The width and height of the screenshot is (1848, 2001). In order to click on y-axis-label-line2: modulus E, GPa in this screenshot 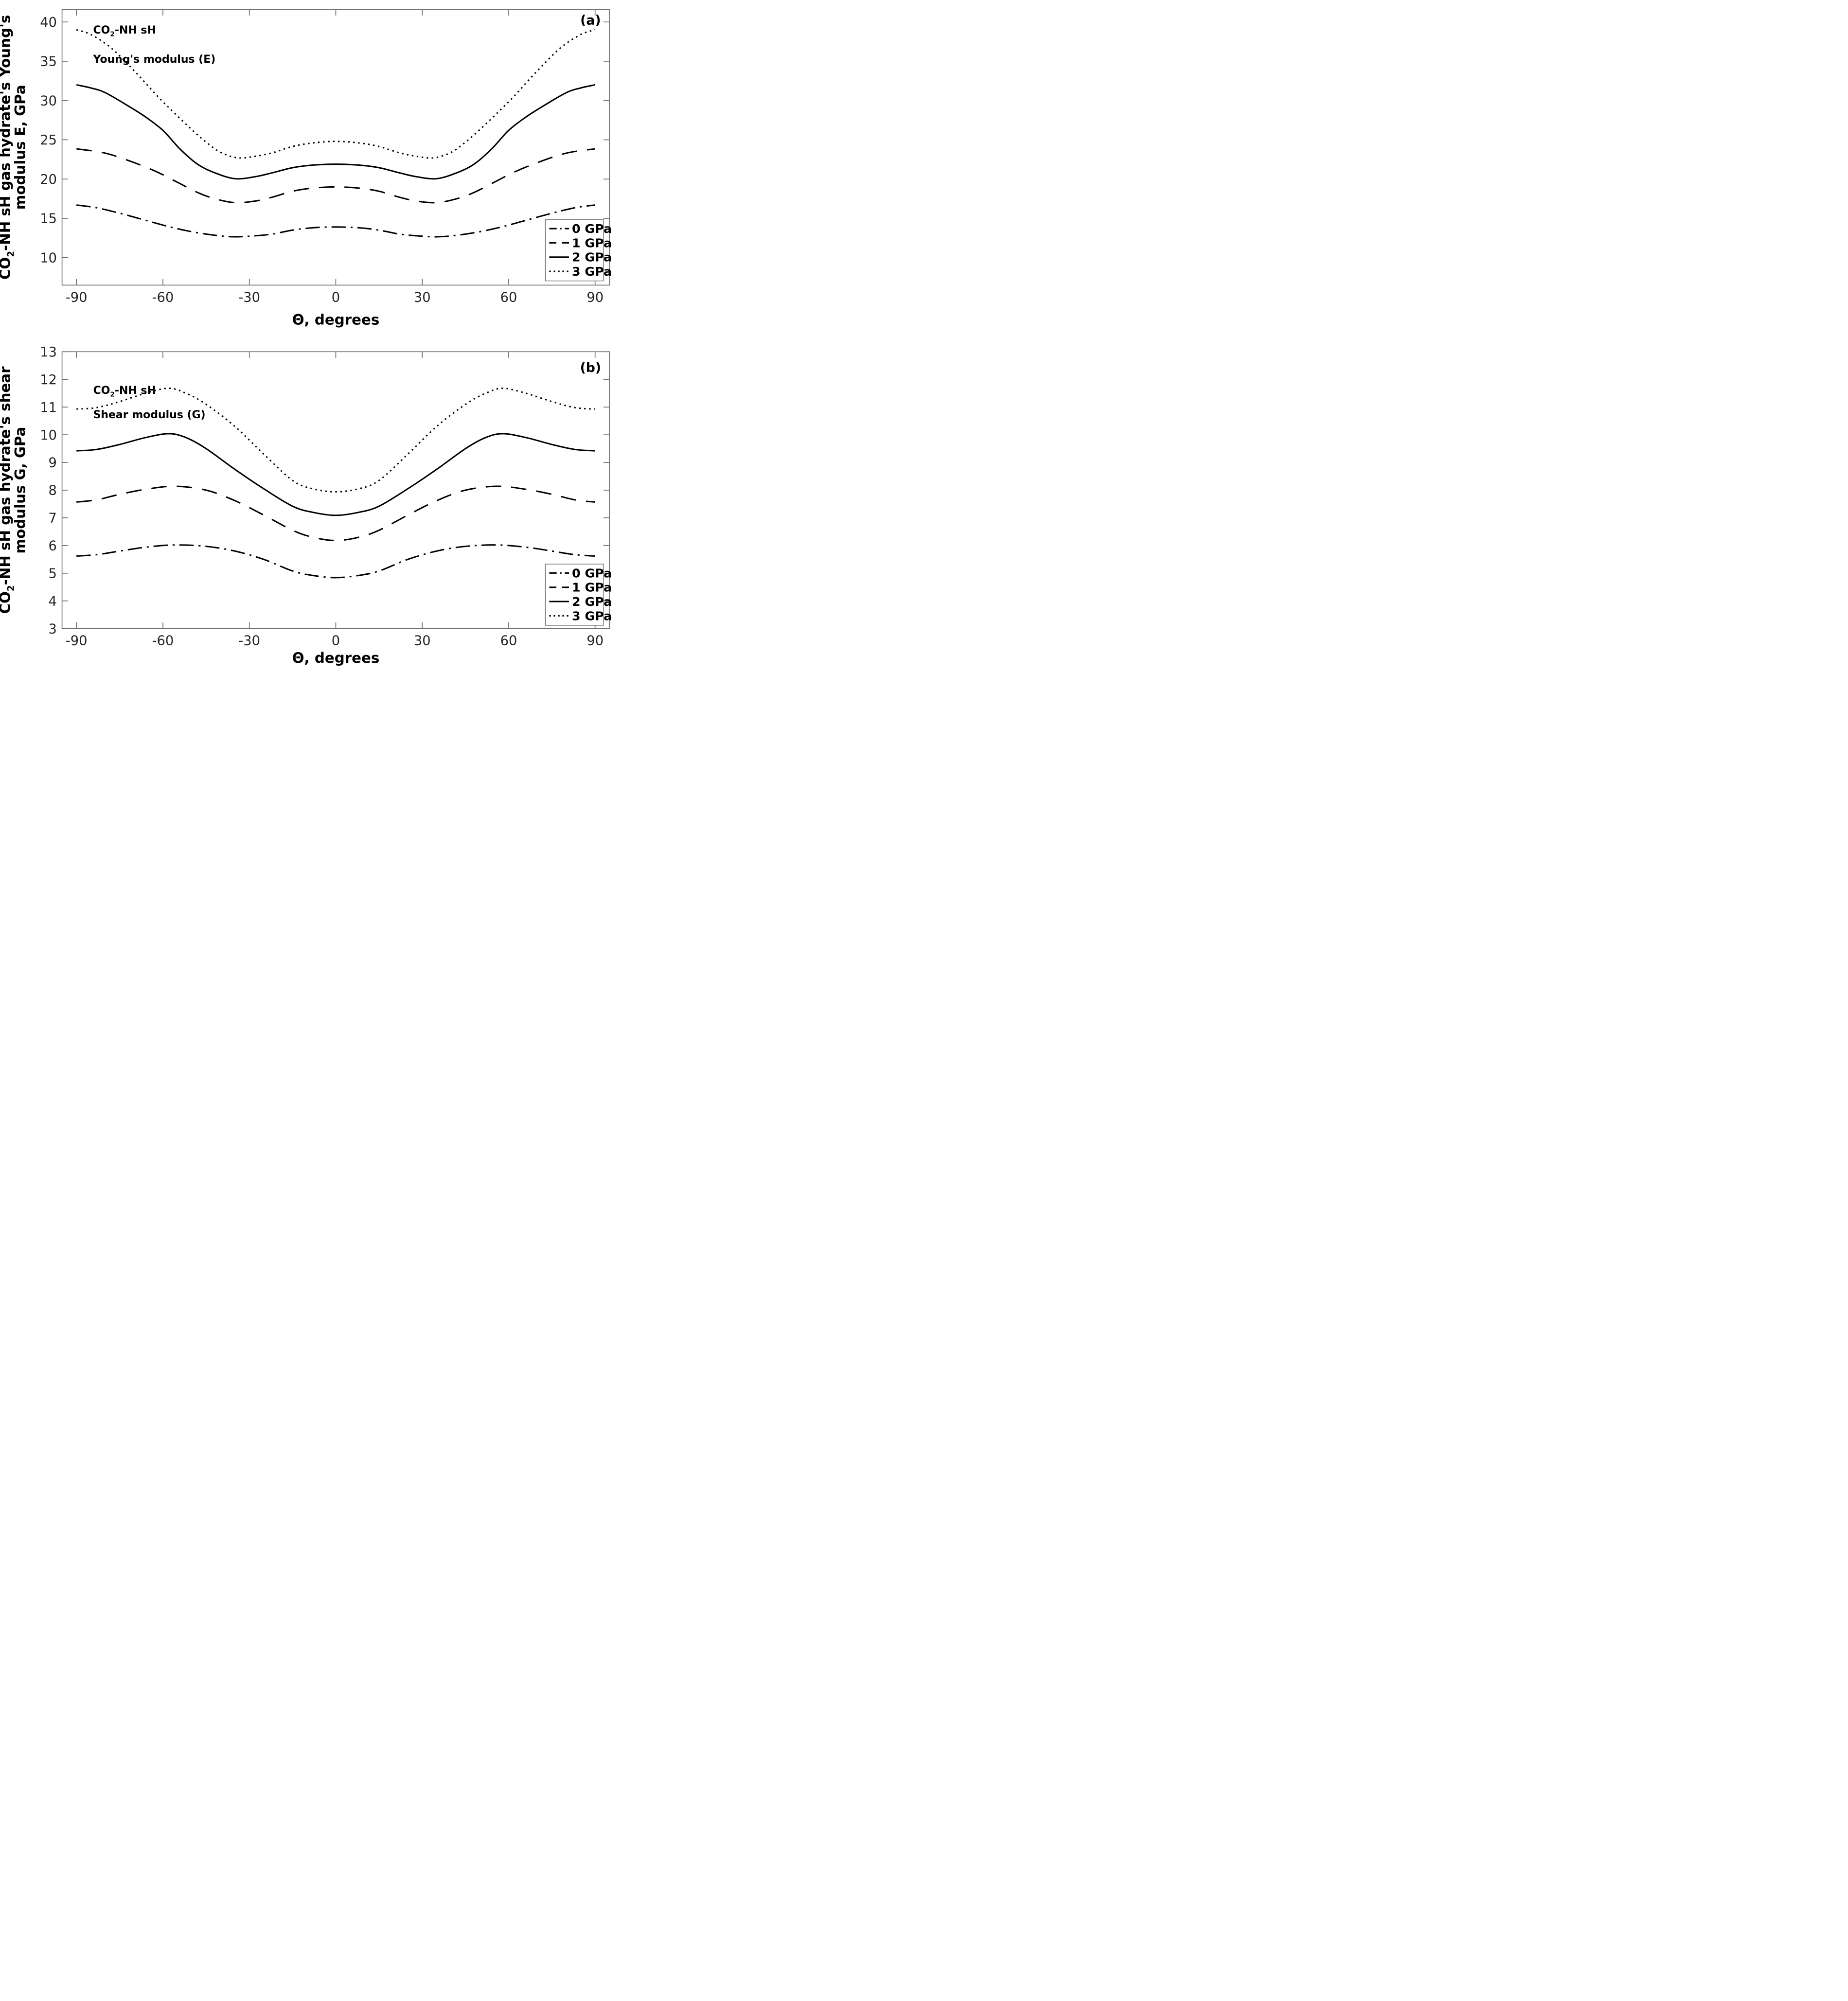, I will do `click(21, 147)`.